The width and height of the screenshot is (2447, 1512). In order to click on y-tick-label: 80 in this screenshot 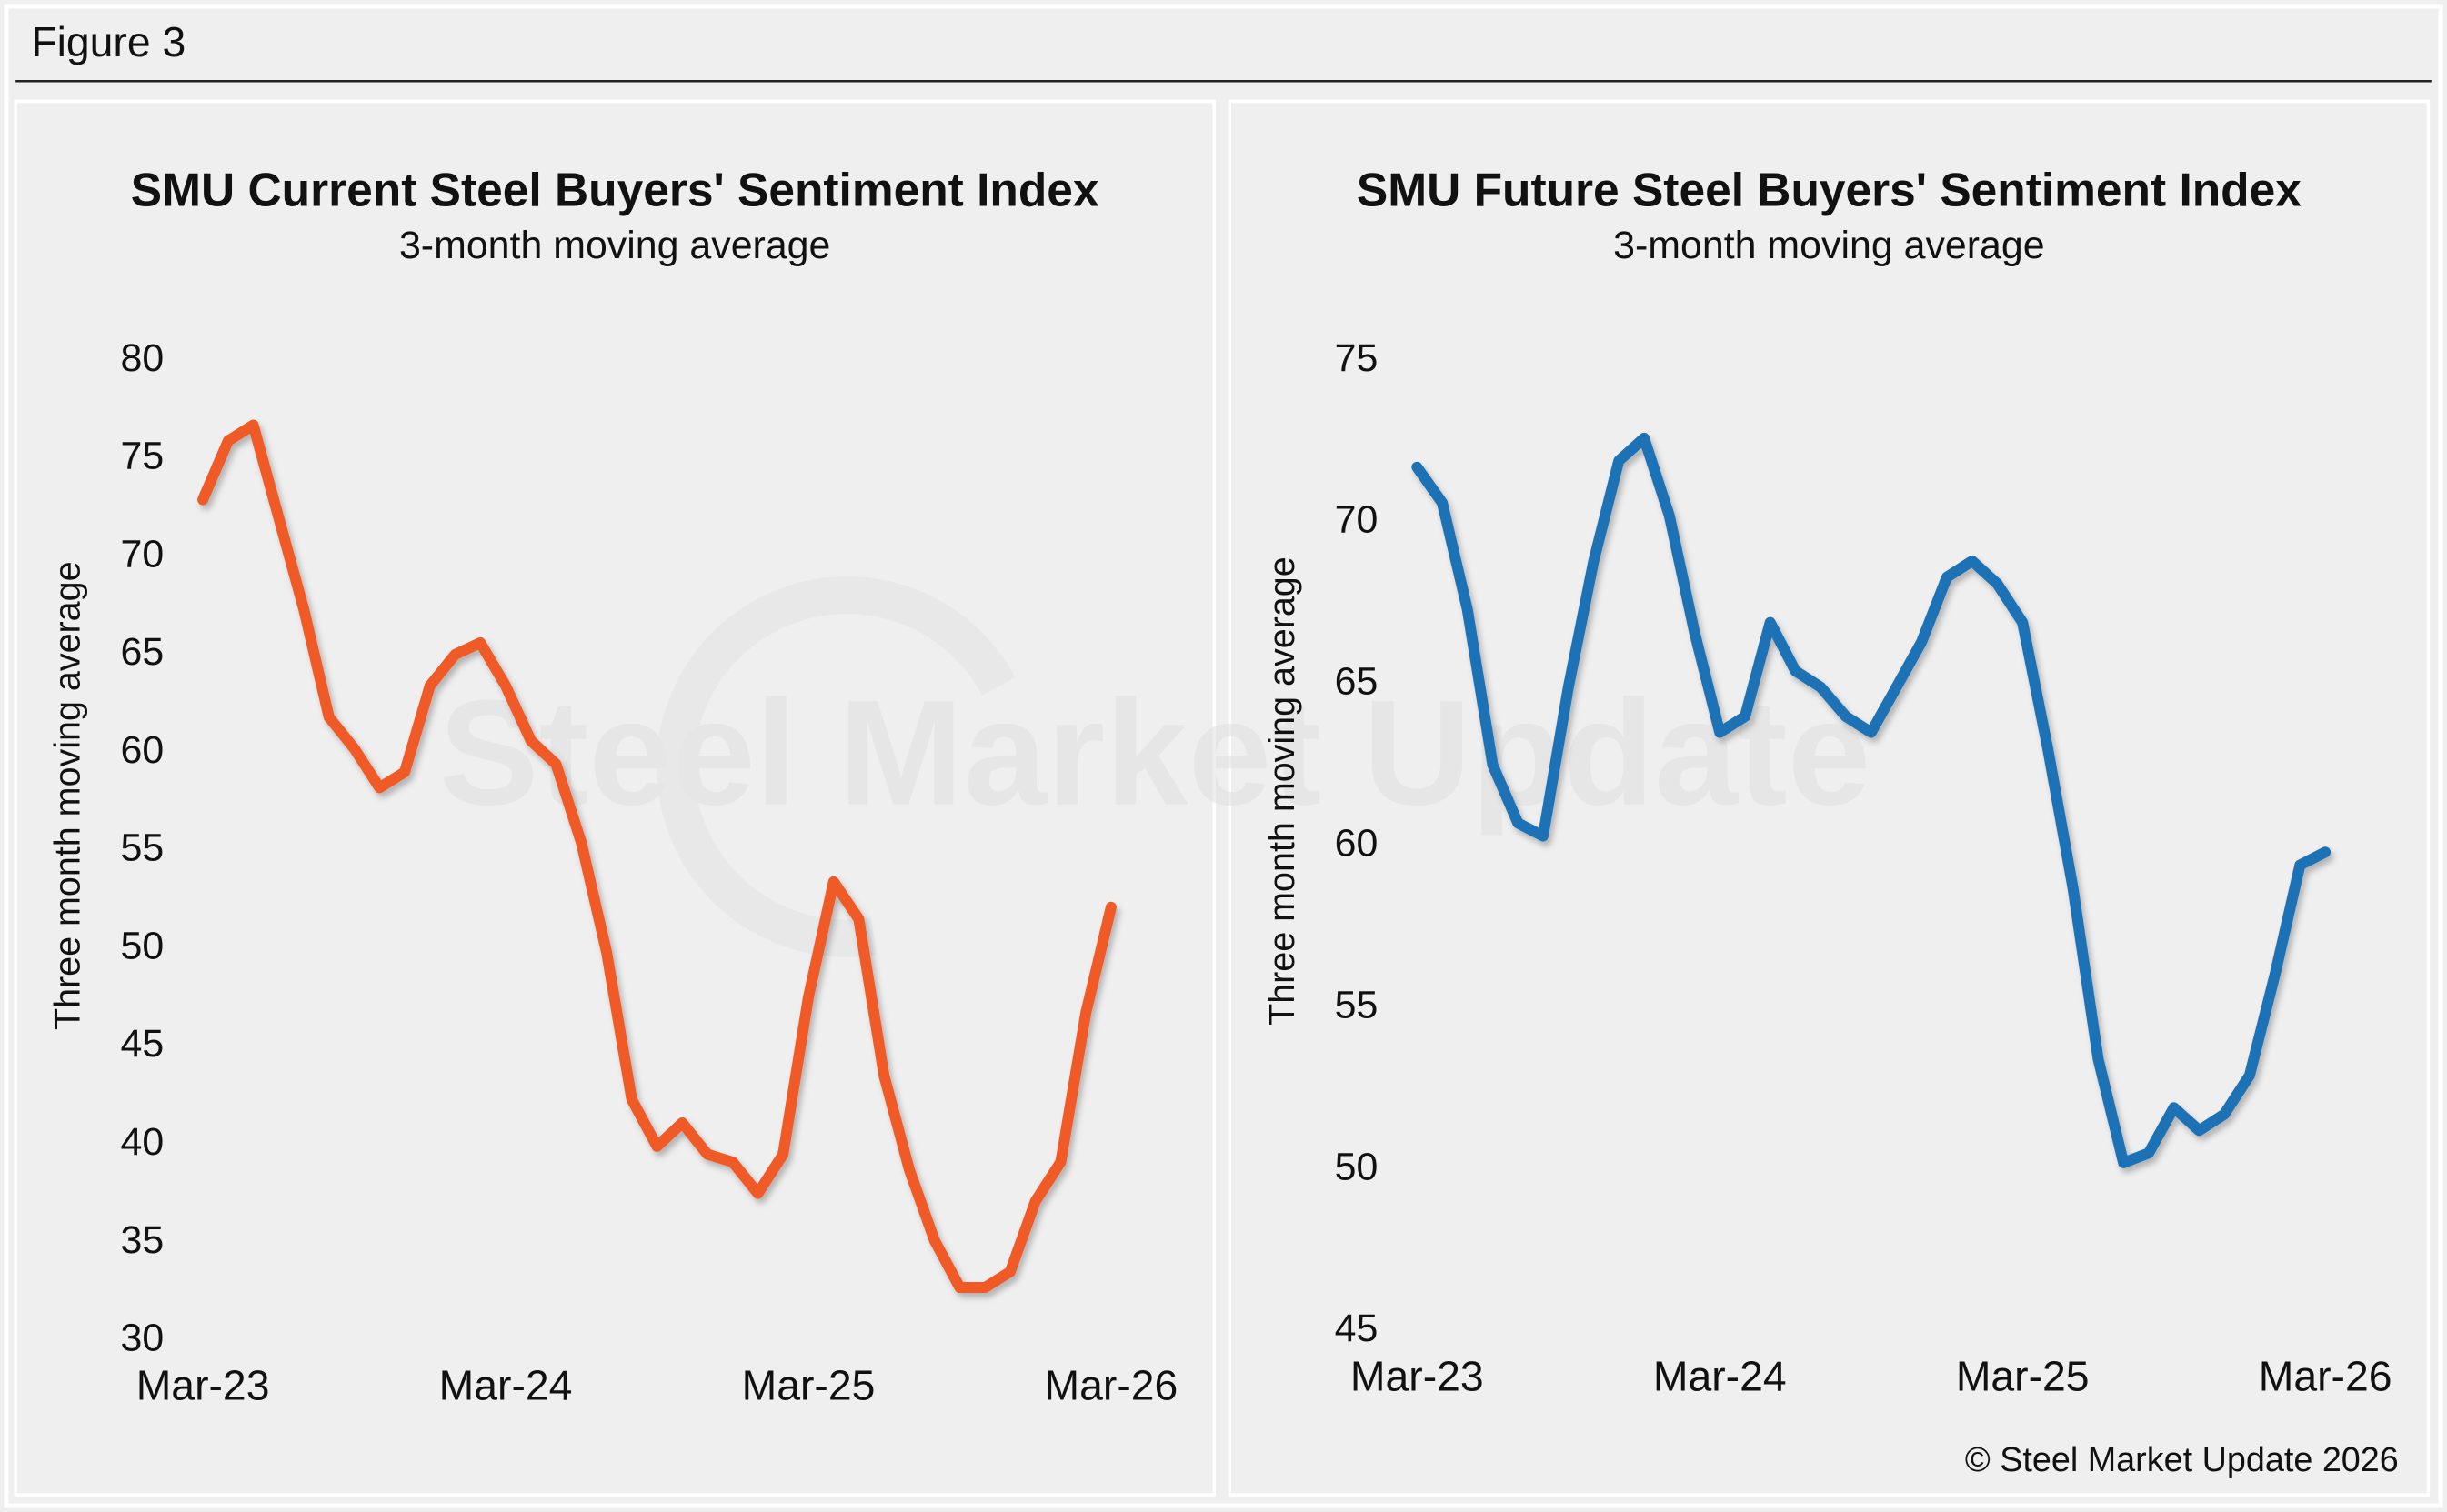, I will do `click(142, 358)`.